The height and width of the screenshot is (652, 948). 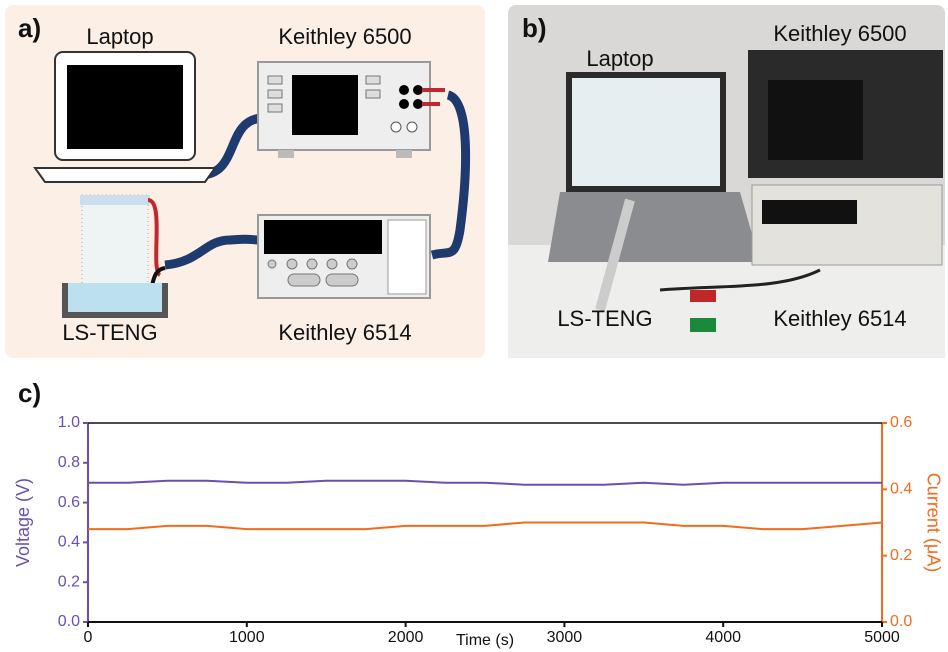 I want to click on y-tick-label: 0.6, so click(x=69, y=502).